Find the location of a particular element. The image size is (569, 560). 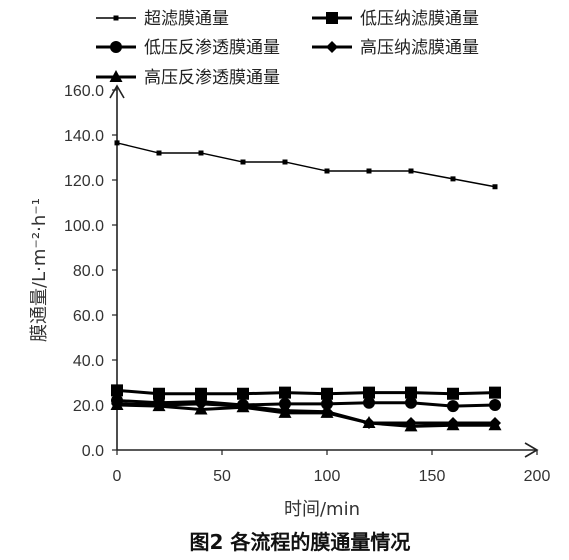

legend-item: 低压反渗透膜通量 is located at coordinates (188, 48).